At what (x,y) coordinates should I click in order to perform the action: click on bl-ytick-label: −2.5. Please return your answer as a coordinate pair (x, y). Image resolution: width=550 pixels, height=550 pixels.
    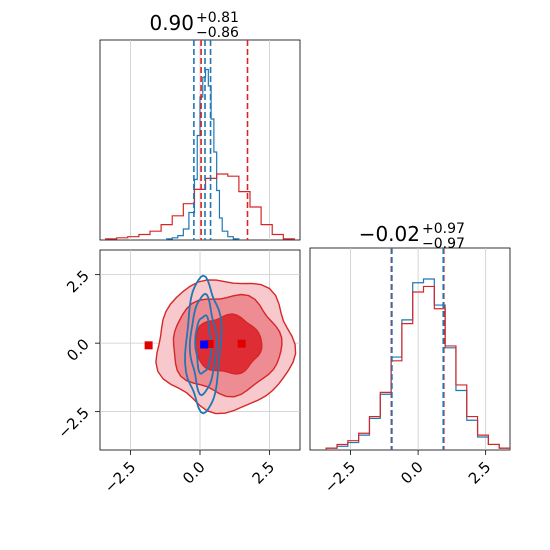
    Looking at the image, I should click on (73, 423).